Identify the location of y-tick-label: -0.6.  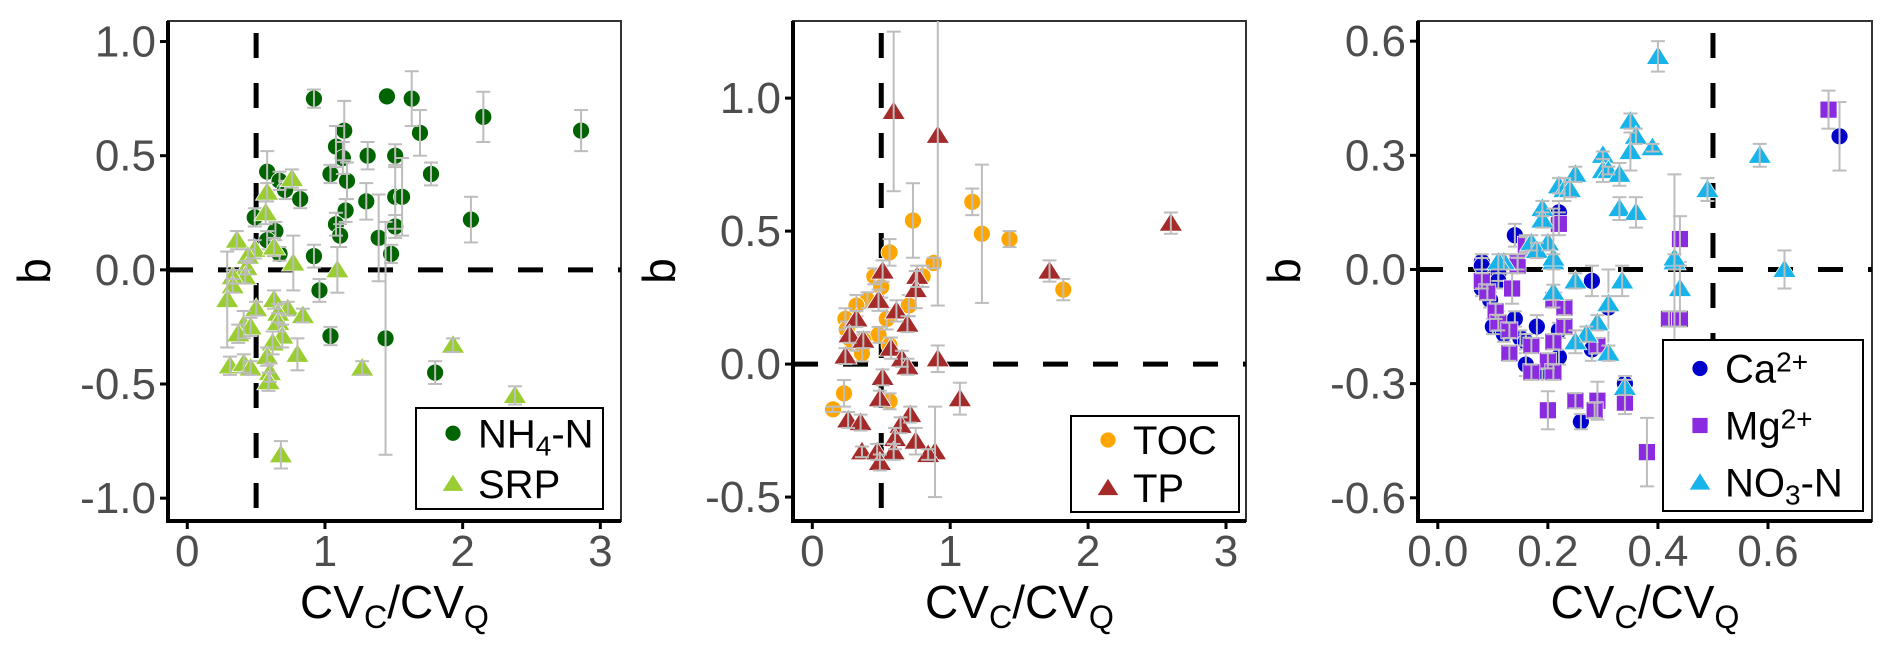
(1368, 498).